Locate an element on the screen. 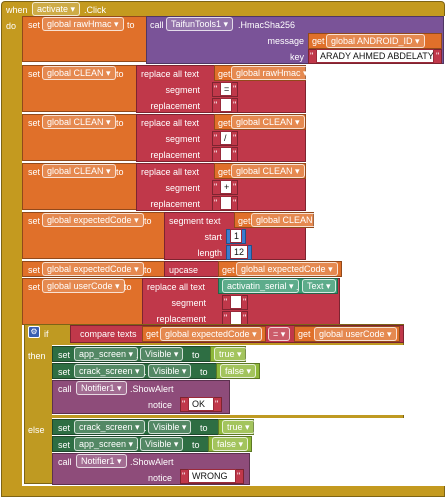  start-number-field: 1 is located at coordinates (236, 236).